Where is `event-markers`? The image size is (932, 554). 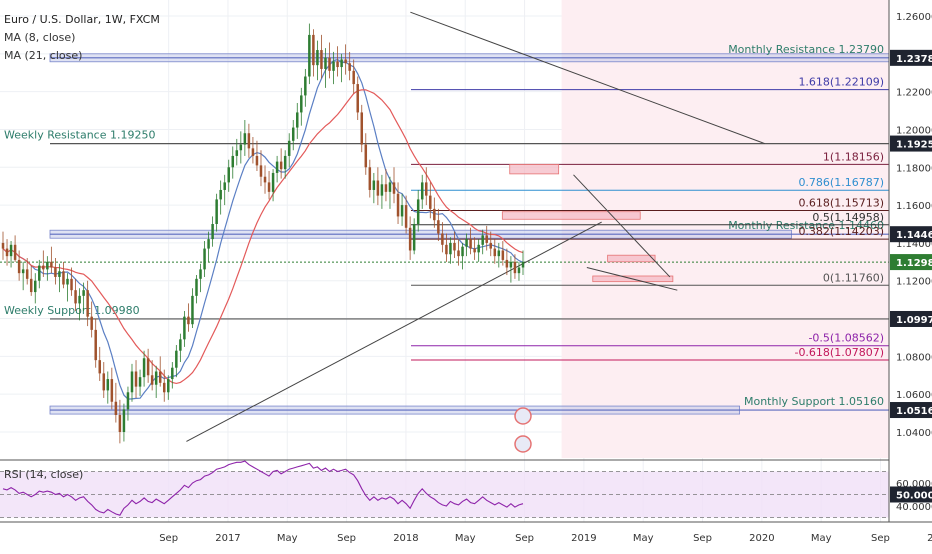
event-markers is located at coordinates (523, 430).